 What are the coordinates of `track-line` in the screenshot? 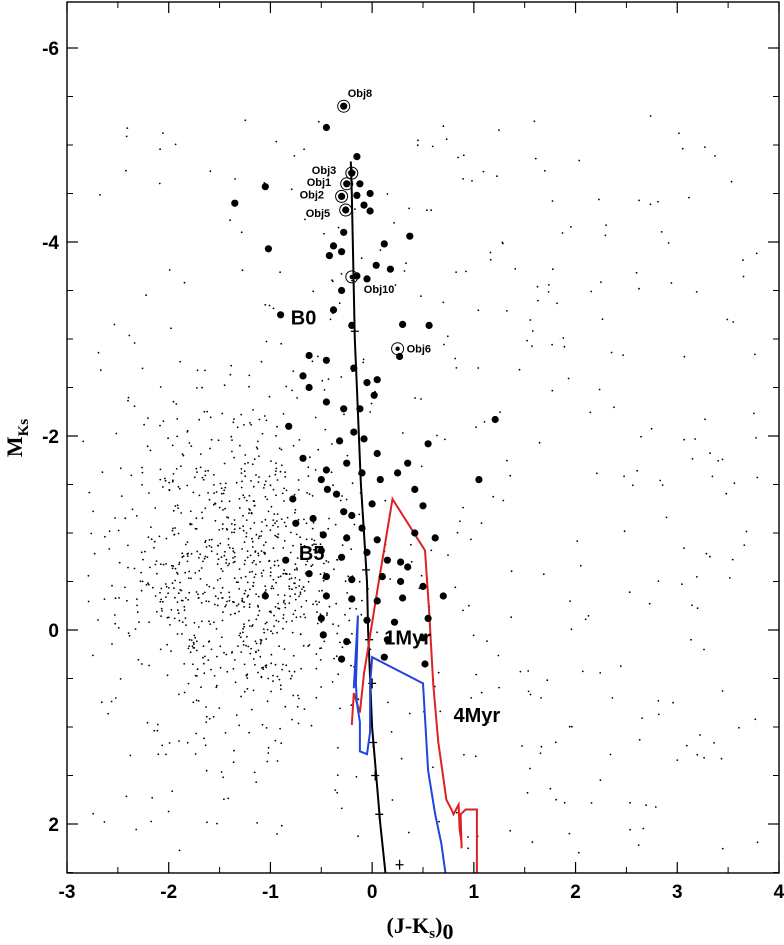 It's located at (414, 684).